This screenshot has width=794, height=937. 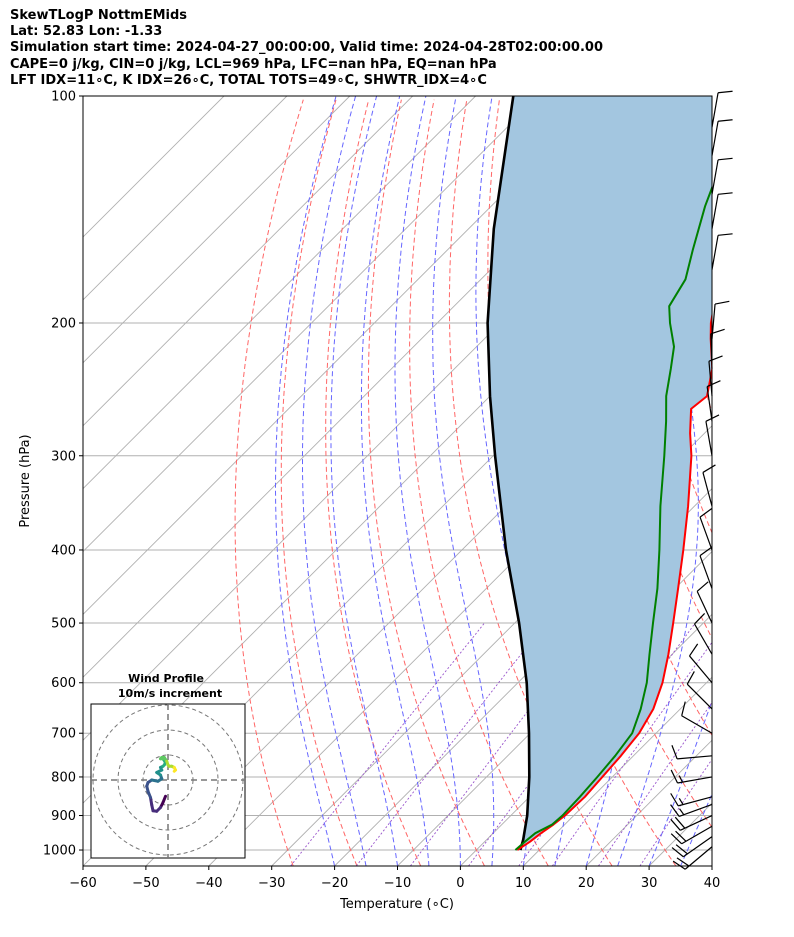 I want to click on x-tick-label: −10, so click(x=397, y=883).